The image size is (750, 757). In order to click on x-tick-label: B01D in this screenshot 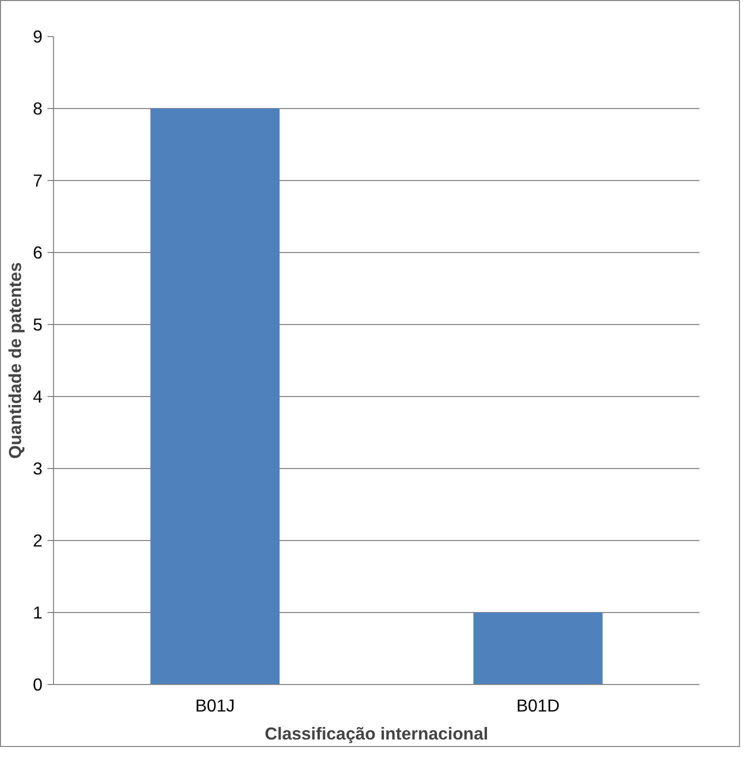, I will do `click(538, 706)`.